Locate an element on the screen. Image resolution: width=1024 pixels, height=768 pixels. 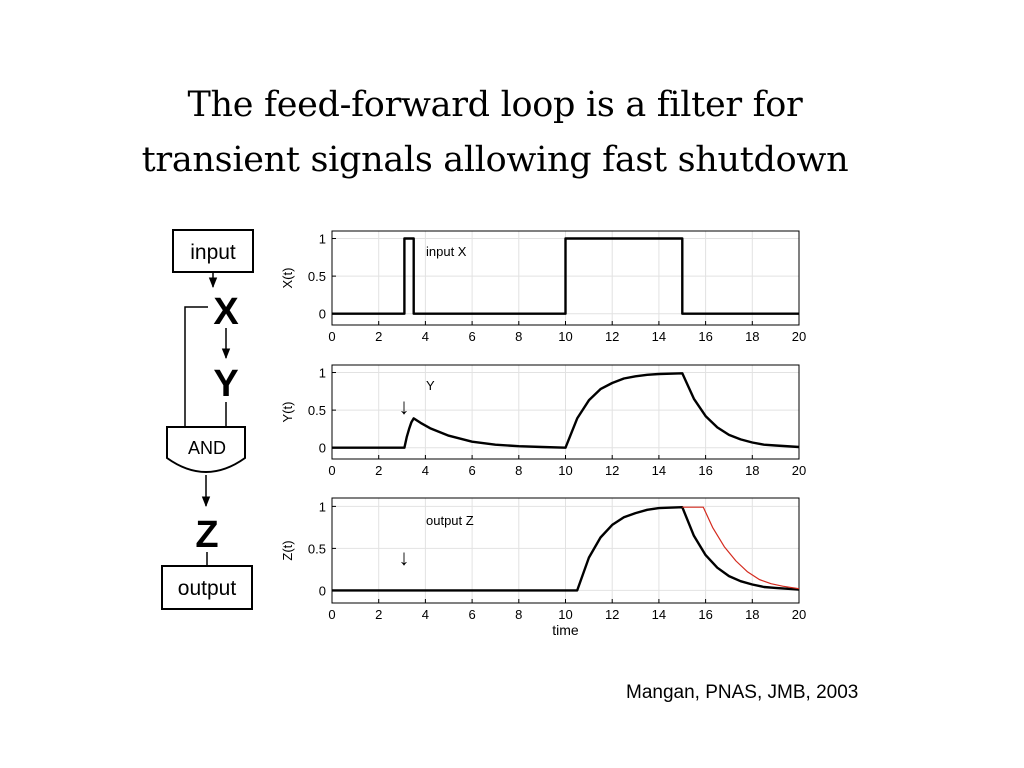
y-axis-label: Y(t) is located at coordinates (287, 412).